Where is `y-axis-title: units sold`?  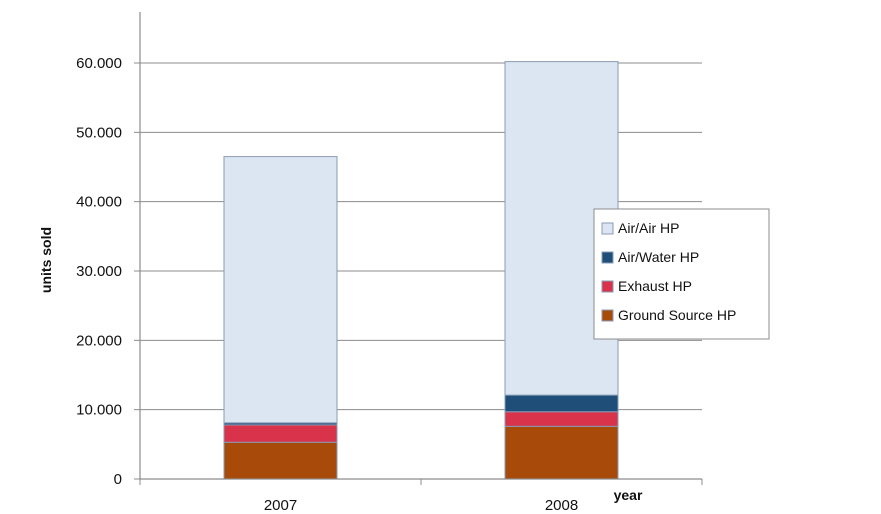
y-axis-title: units sold is located at coordinates (46, 260).